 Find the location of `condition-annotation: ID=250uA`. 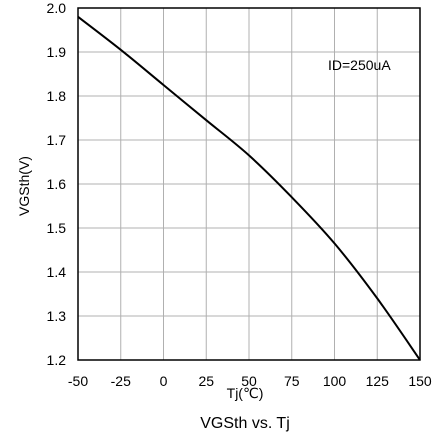

condition-annotation: ID=250uA is located at coordinates (359, 65).